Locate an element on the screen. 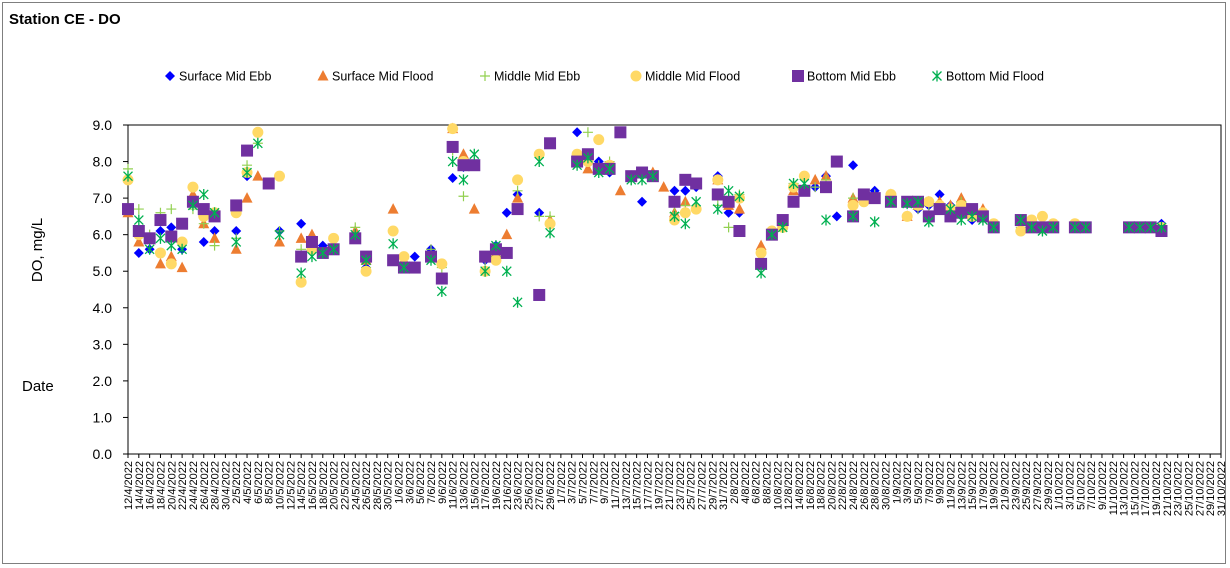 Image resolution: width=1230 pixels, height=568 pixels. legend-label: Middle Mid Flood is located at coordinates (692, 77).